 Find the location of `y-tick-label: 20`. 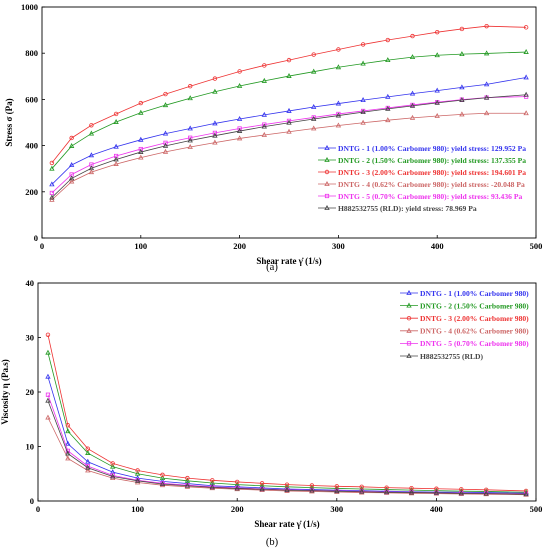

y-tick-label: 20 is located at coordinates (30, 392).